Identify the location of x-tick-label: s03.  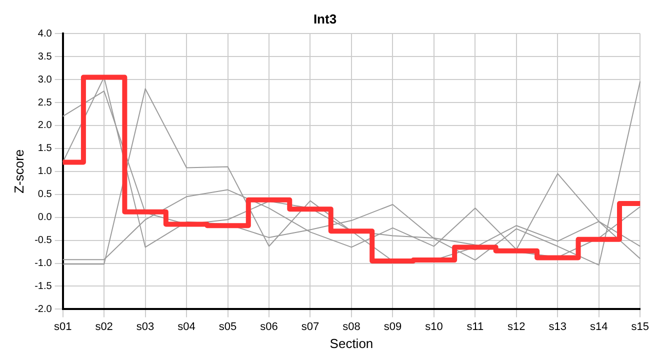
(145, 326).